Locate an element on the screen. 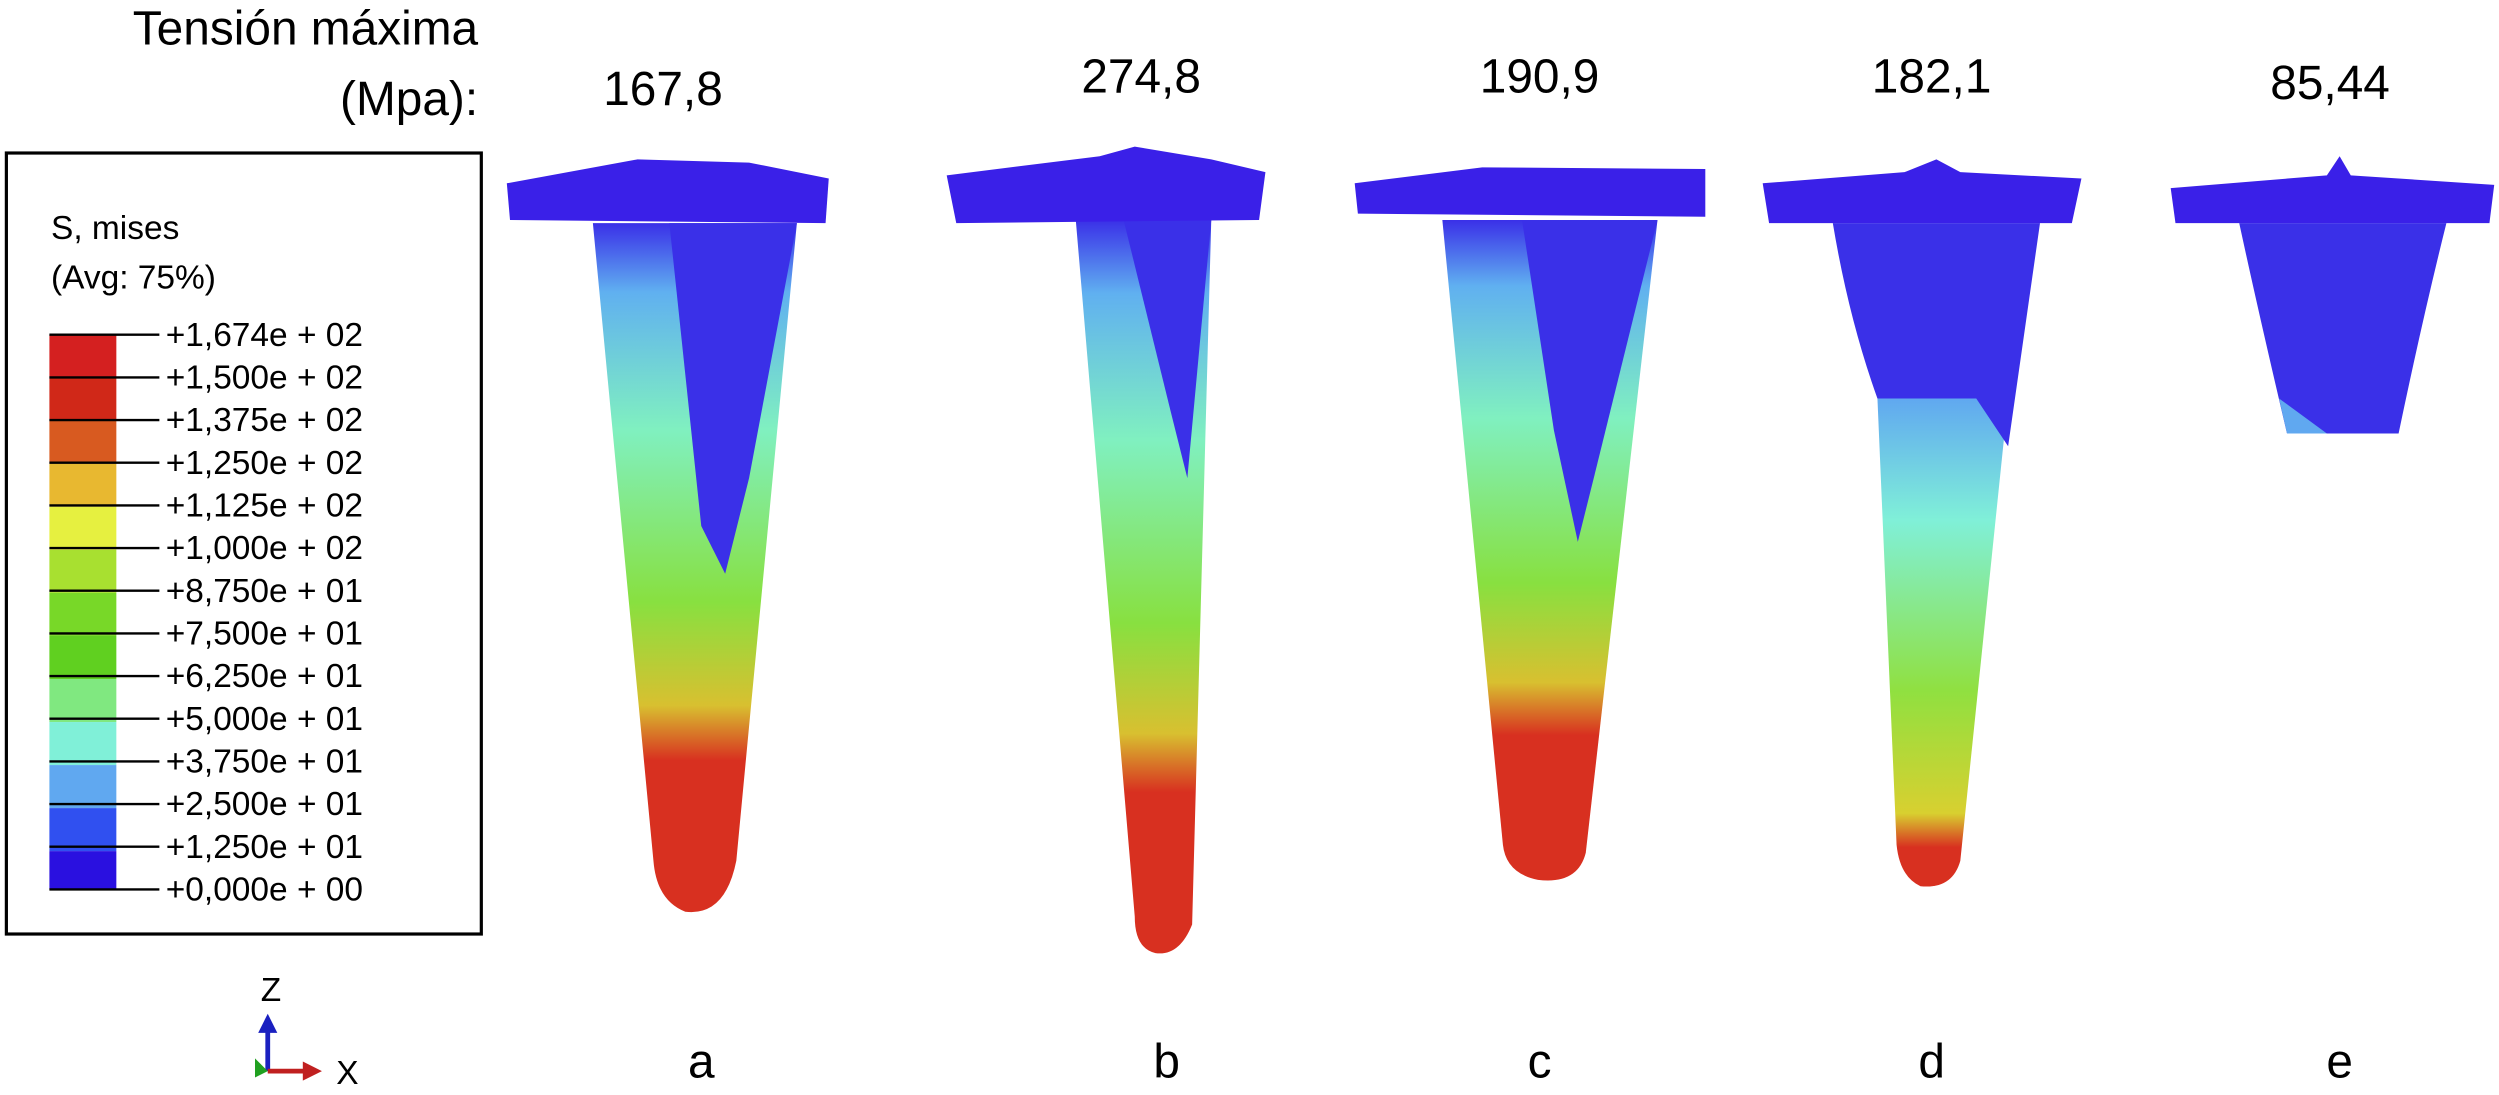  model-label: d is located at coordinates (1931, 1061).